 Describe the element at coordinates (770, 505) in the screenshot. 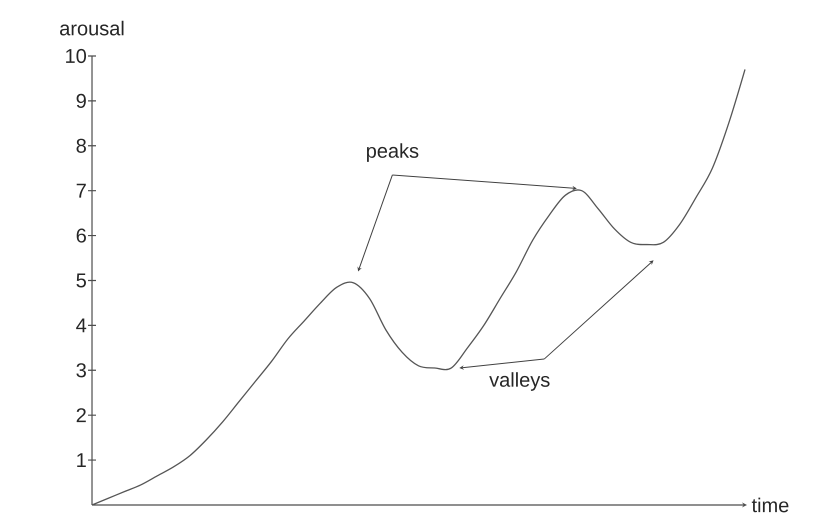

I see `x-axis-title: time` at that location.